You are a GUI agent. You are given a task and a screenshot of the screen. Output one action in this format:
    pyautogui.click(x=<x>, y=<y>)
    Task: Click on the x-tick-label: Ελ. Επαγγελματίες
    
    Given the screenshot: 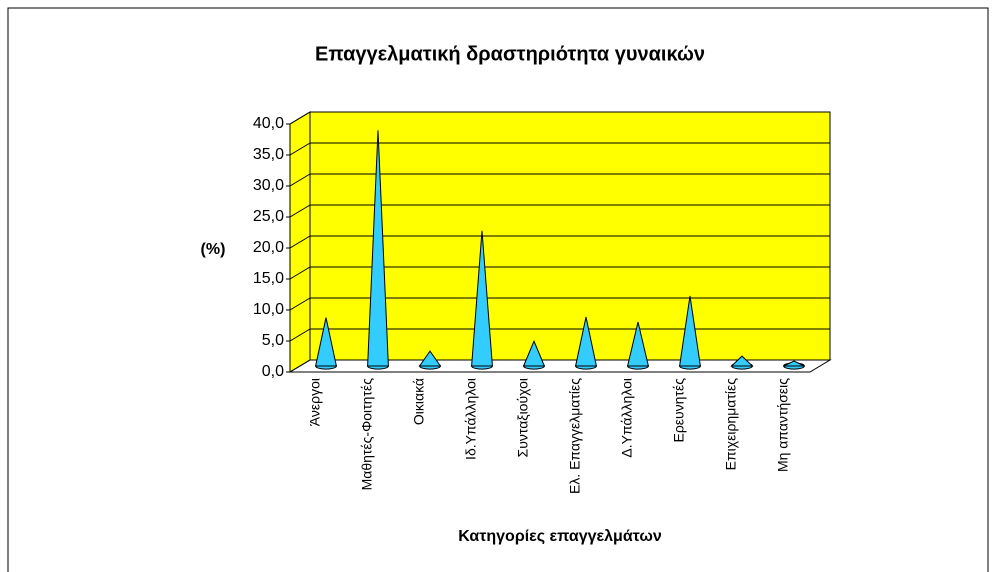 What is the action you would take?
    pyautogui.click(x=575, y=436)
    